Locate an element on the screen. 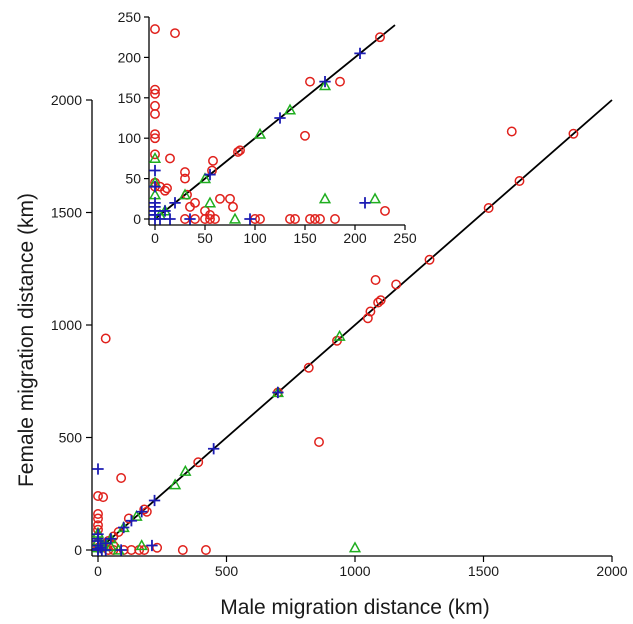  main-x-tick-label: 0 is located at coordinates (98, 571).